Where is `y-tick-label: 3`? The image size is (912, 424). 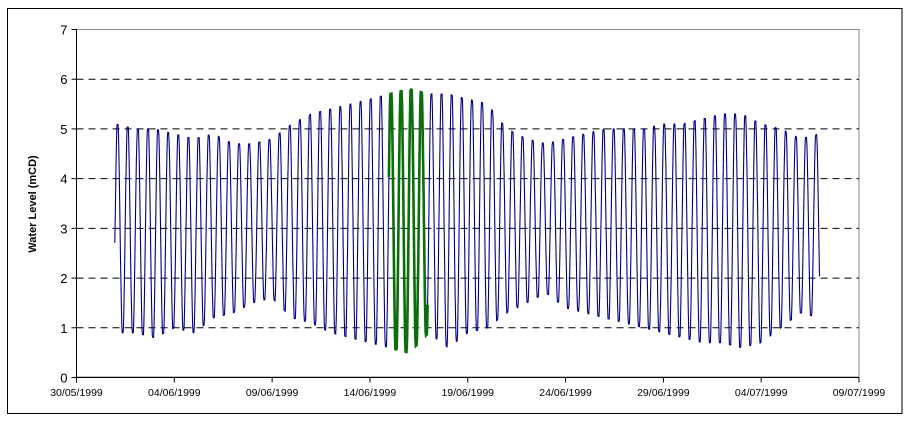
y-tick-label: 3 is located at coordinates (63, 228).